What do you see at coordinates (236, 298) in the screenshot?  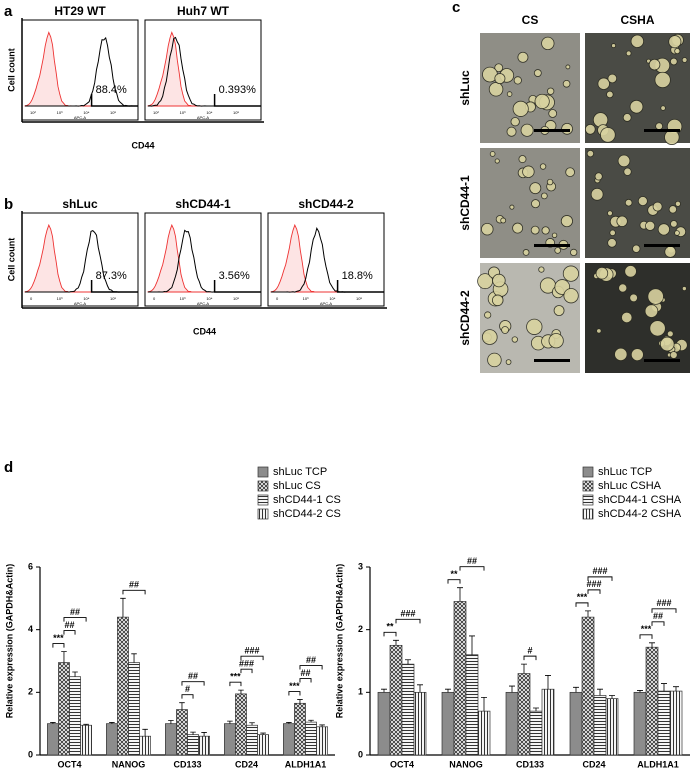 I see `axis-tick-label: 10⁵` at bounding box center [236, 298].